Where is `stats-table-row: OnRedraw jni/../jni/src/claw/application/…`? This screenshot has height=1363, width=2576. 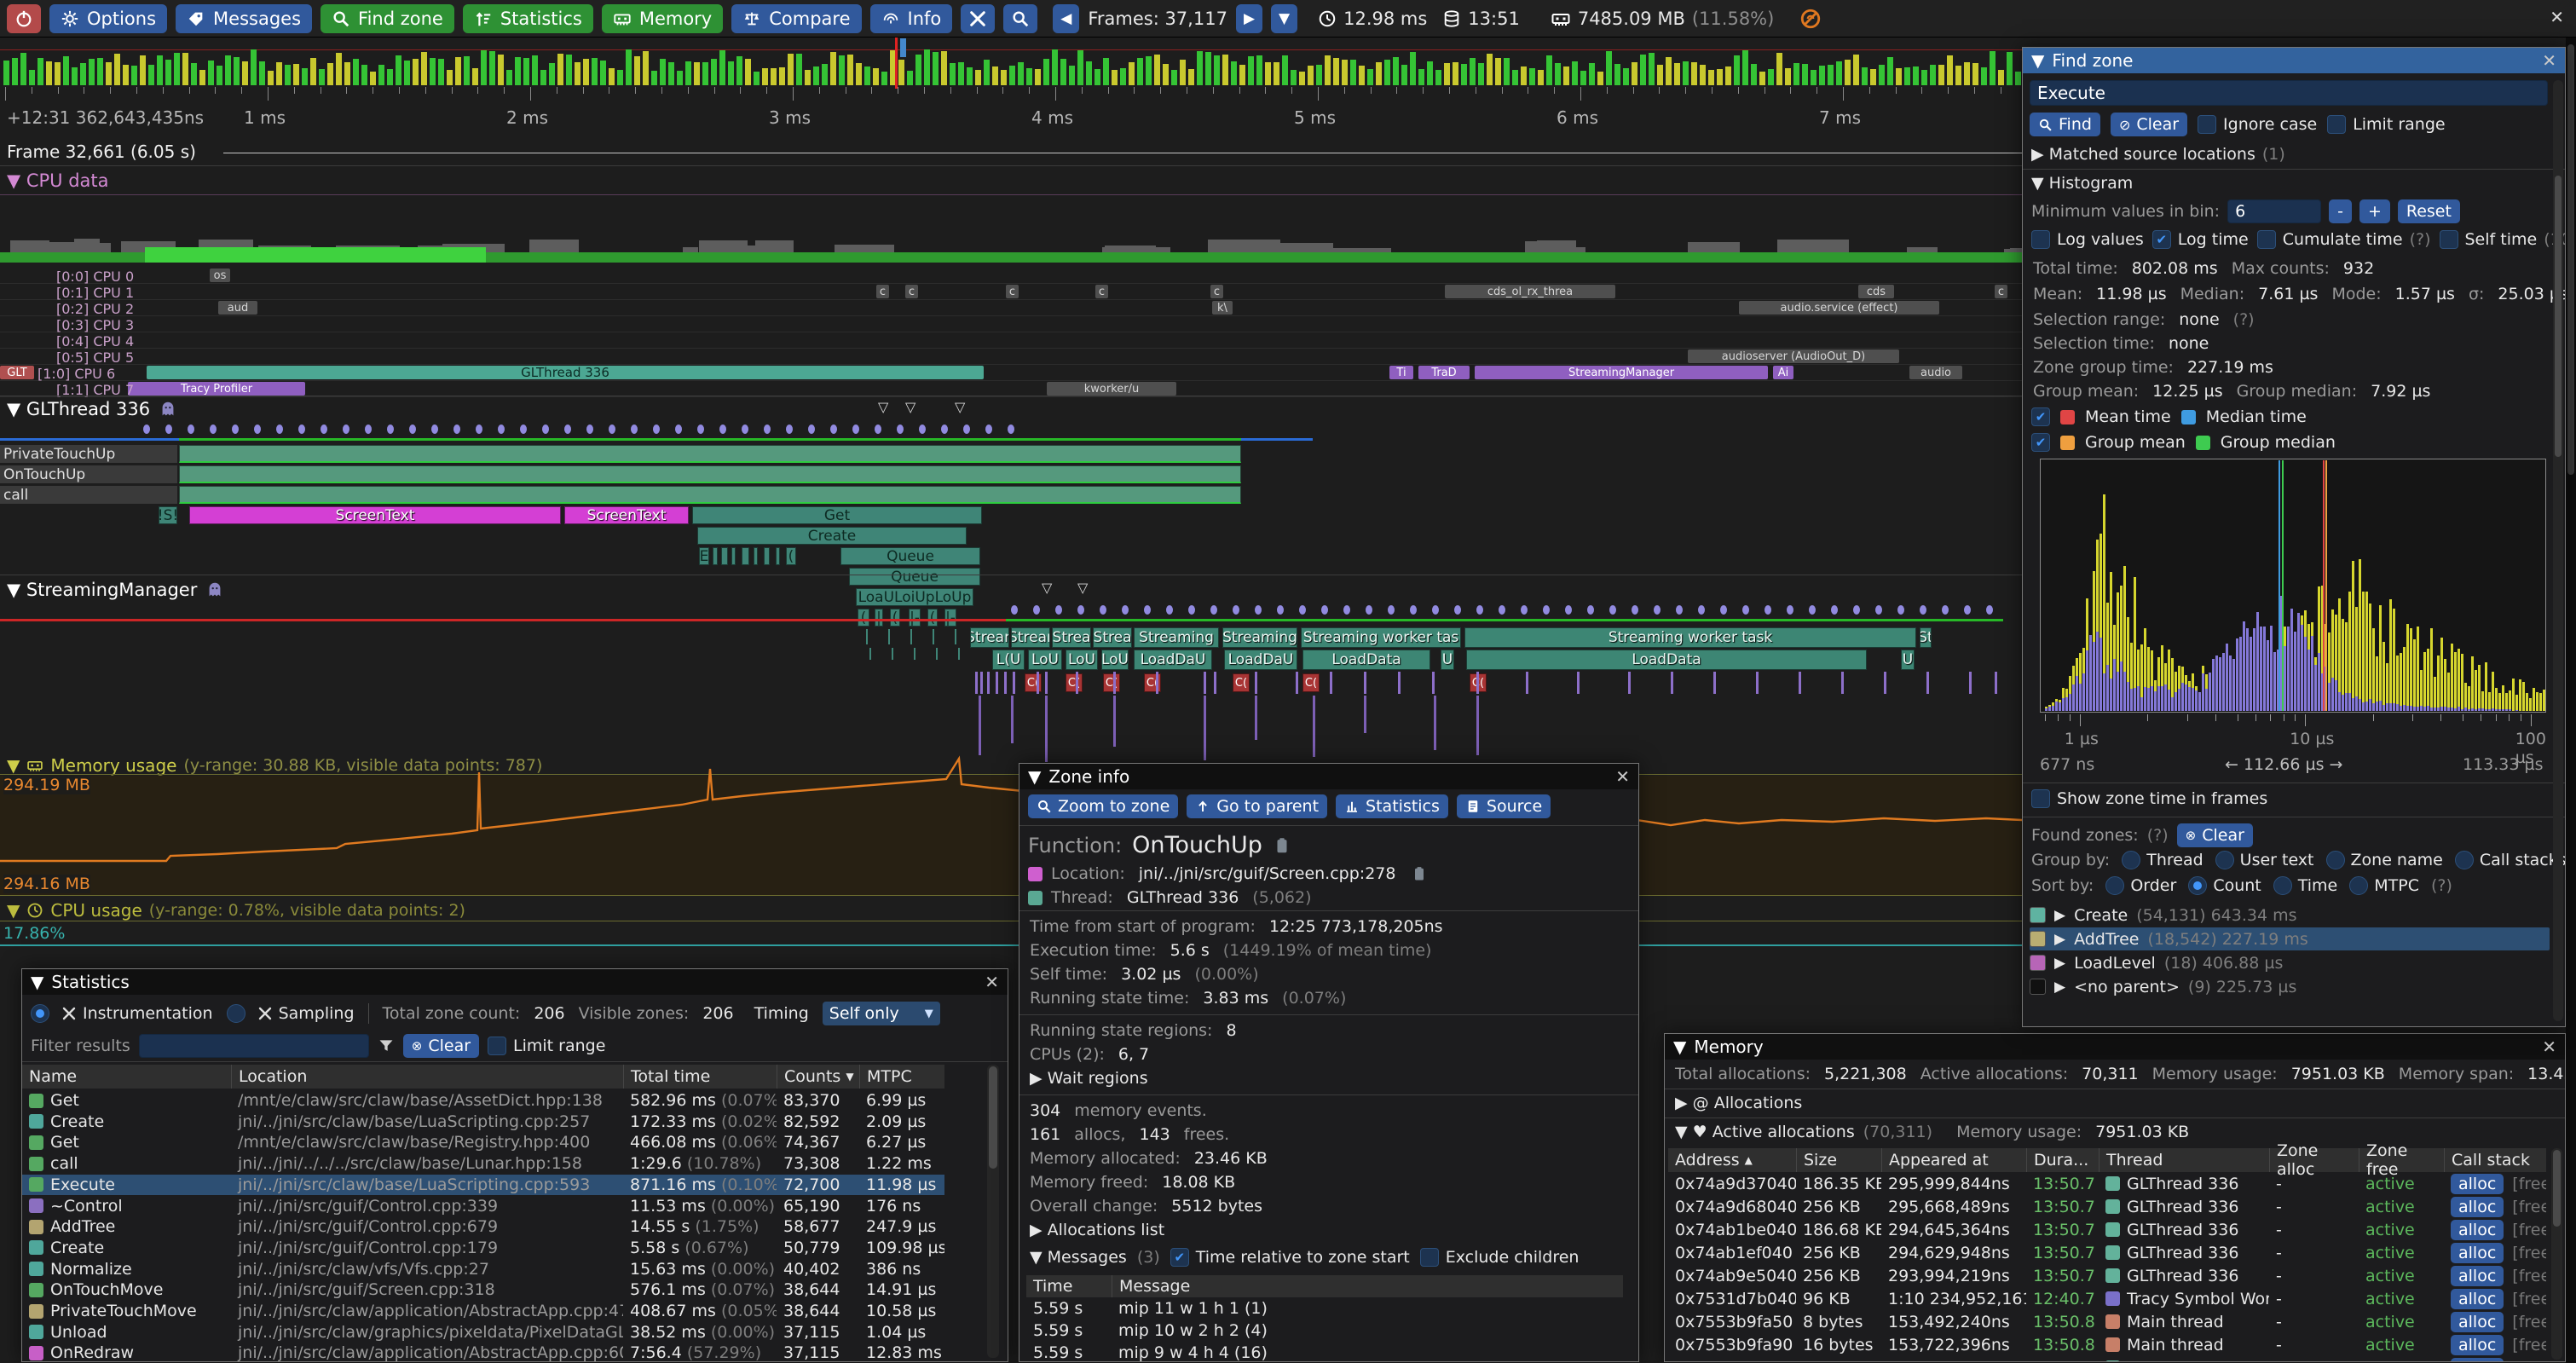 stats-table-row: OnRedraw jni/../jni/src/claw/application/… is located at coordinates (483, 1352).